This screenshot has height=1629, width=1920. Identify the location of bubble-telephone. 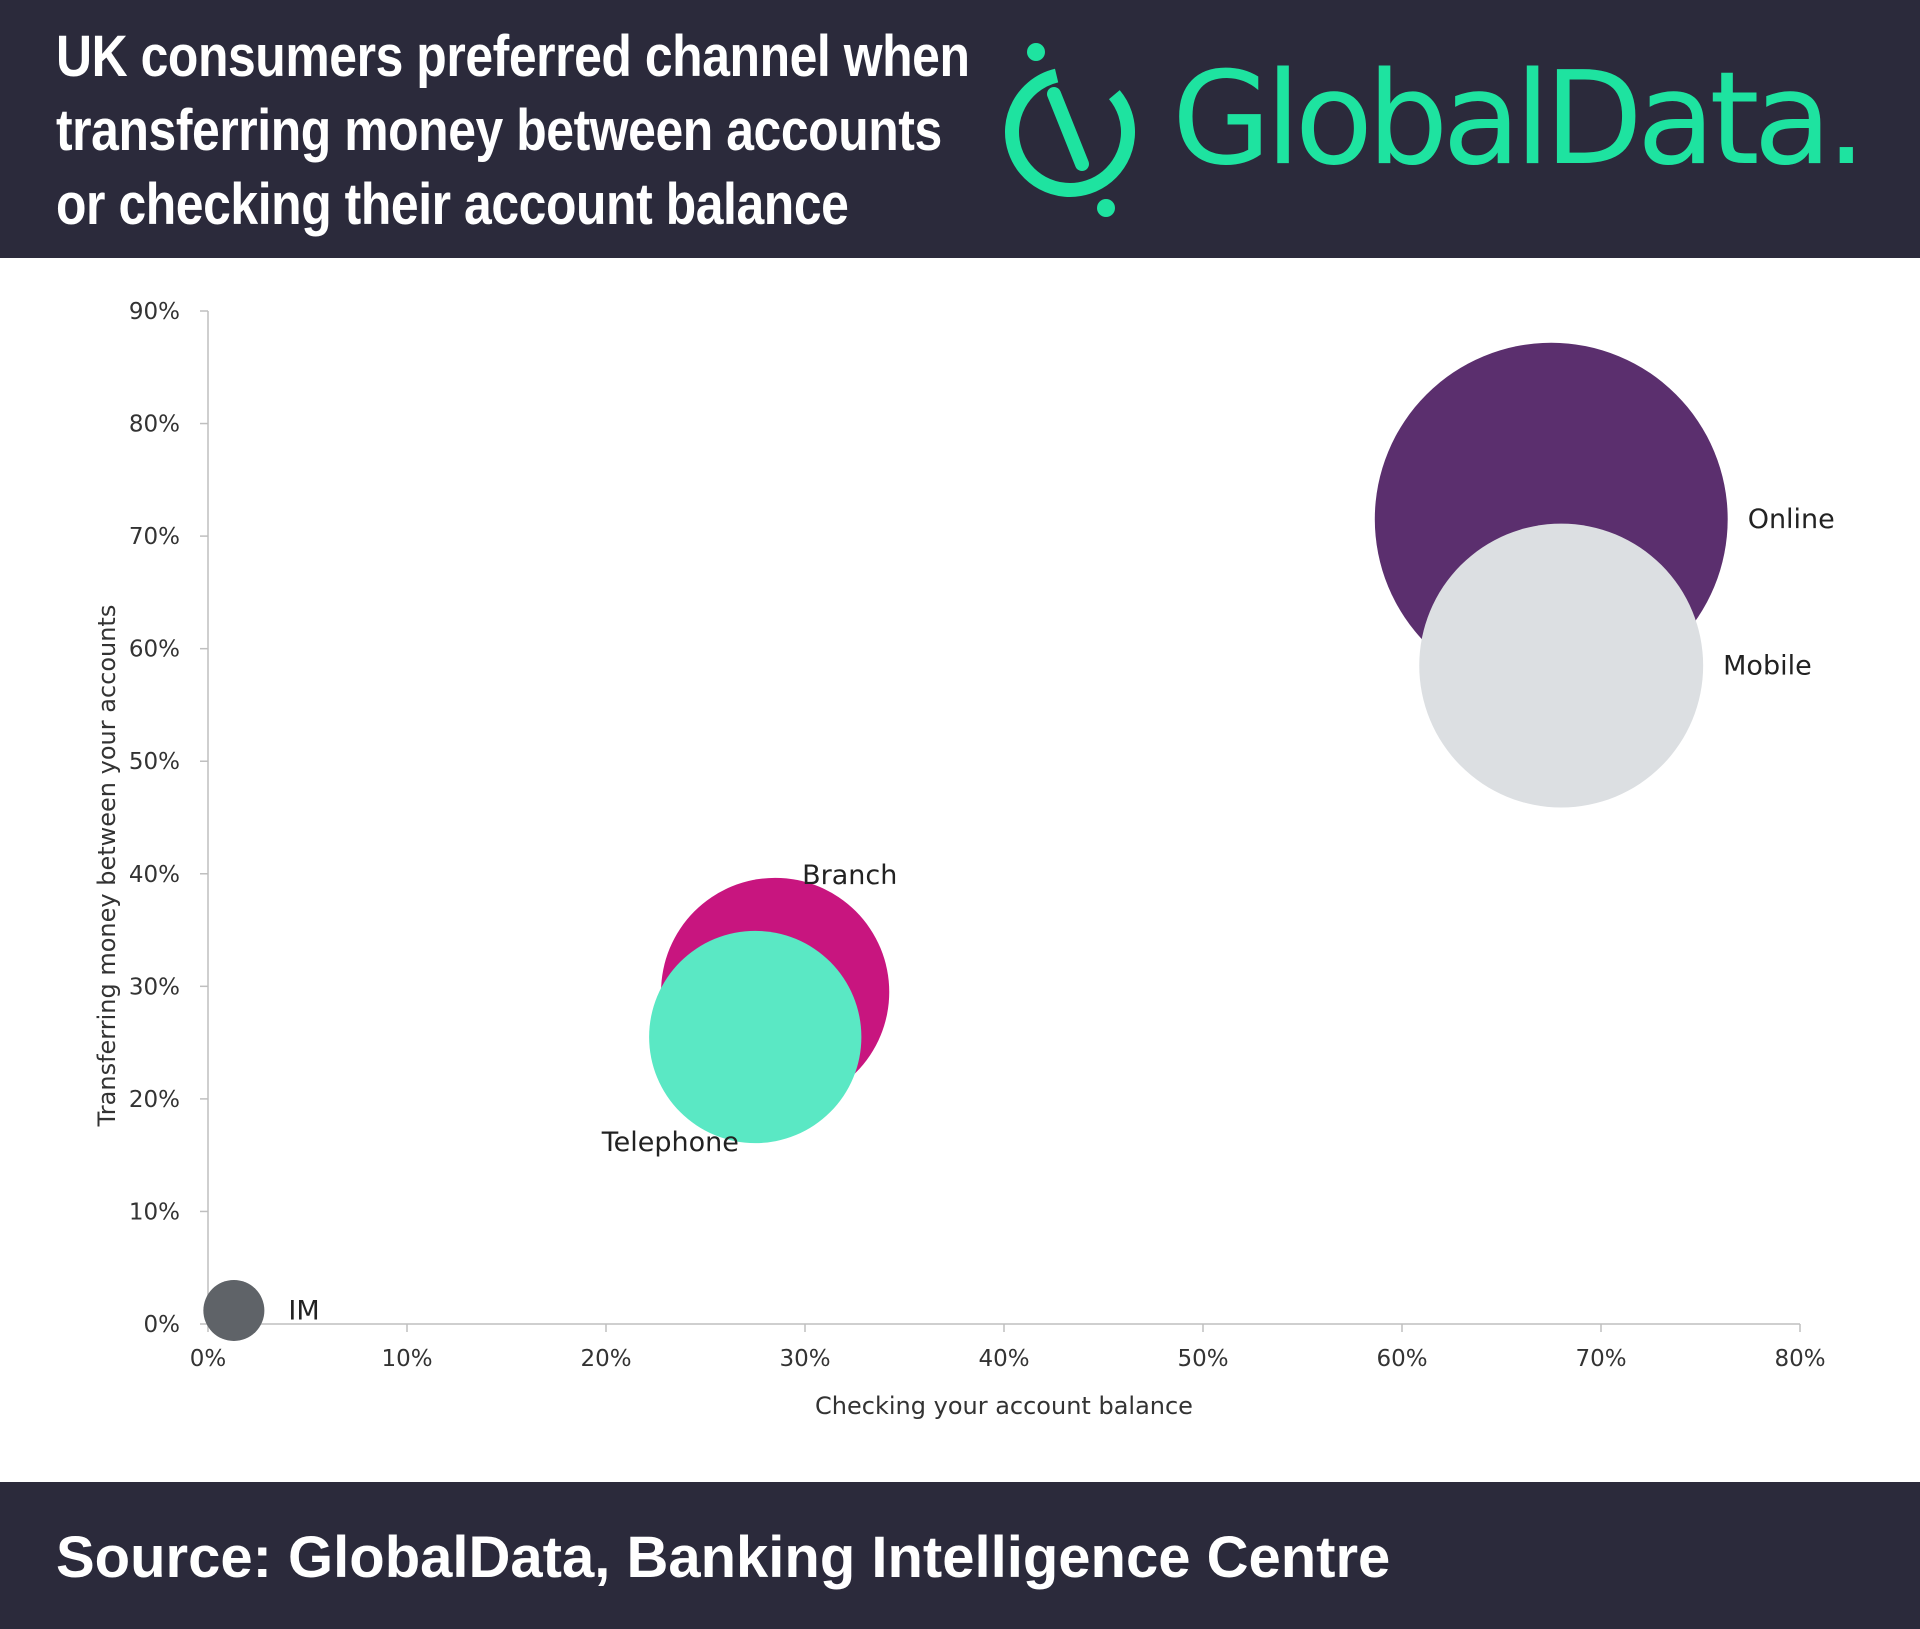
(755, 1037).